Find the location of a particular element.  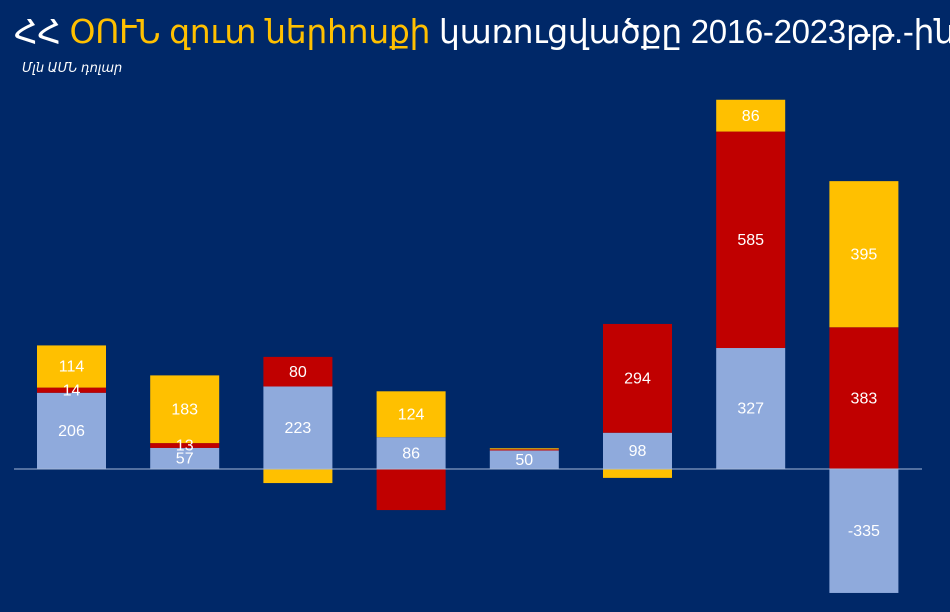

bar-segment-2016-s2 is located at coordinates (71, 390).